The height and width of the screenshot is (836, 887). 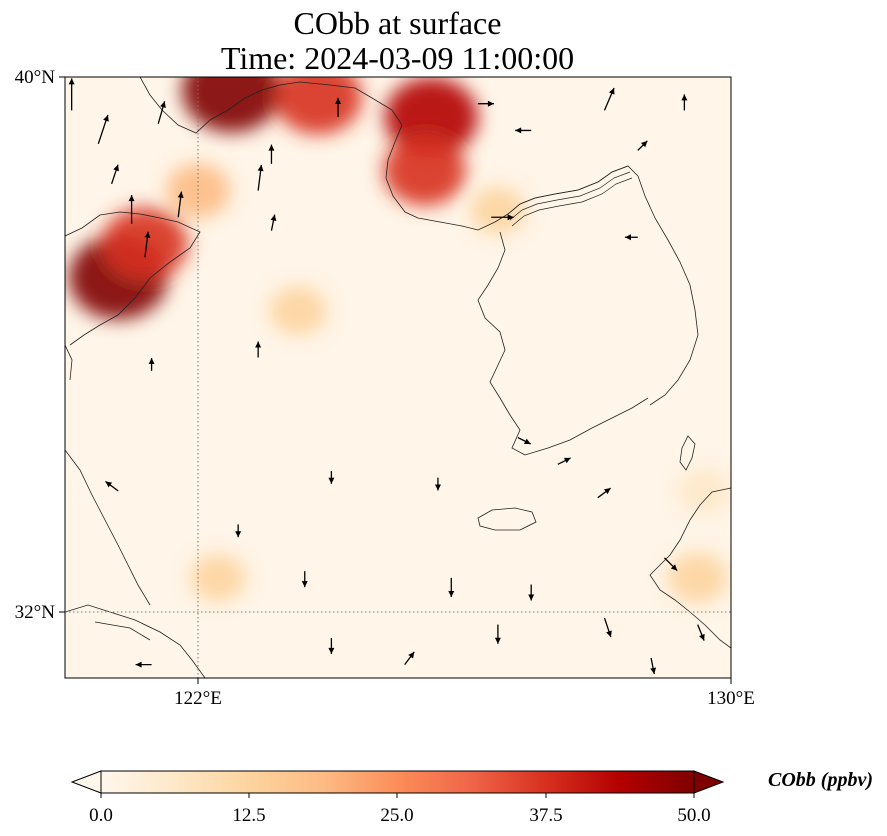 What do you see at coordinates (570, 196) in the screenshot?
I see `border-line` at bounding box center [570, 196].